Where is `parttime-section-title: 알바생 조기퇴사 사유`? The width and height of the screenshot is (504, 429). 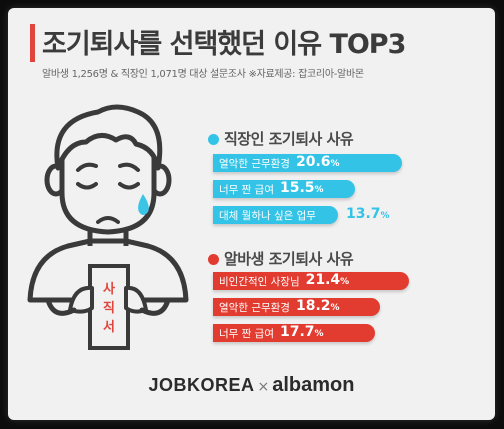
parttime-section-title: 알바생 조기퇴사 사유 is located at coordinates (289, 259).